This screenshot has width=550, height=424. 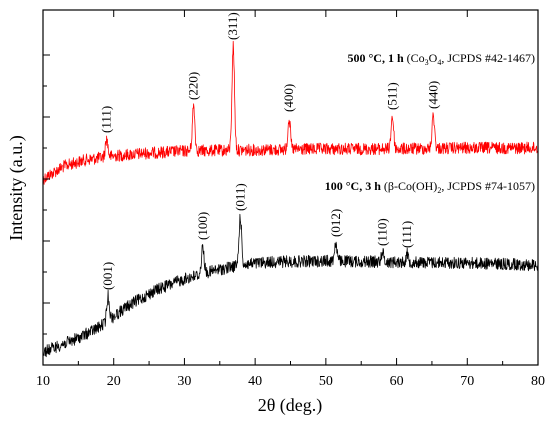 What do you see at coordinates (414, 58) in the screenshot?
I see `series-label-co3o4-formula-a: (Co` at bounding box center [414, 58].